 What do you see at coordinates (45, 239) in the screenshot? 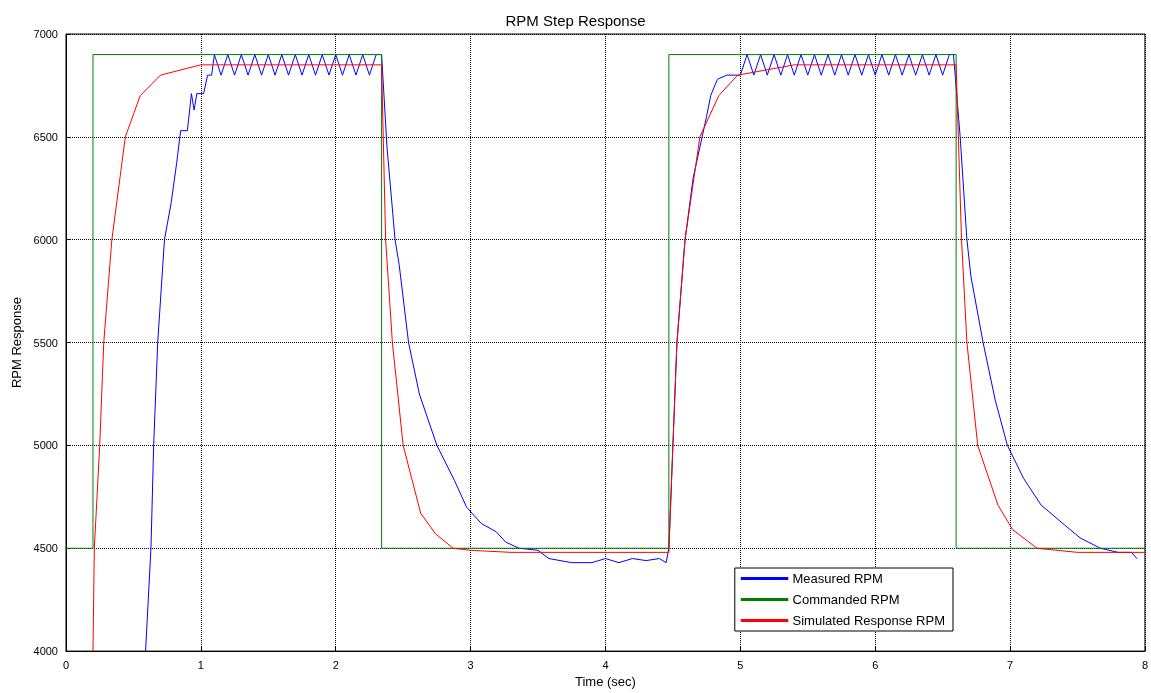
I see `y-tick-label: 6000` at bounding box center [45, 239].